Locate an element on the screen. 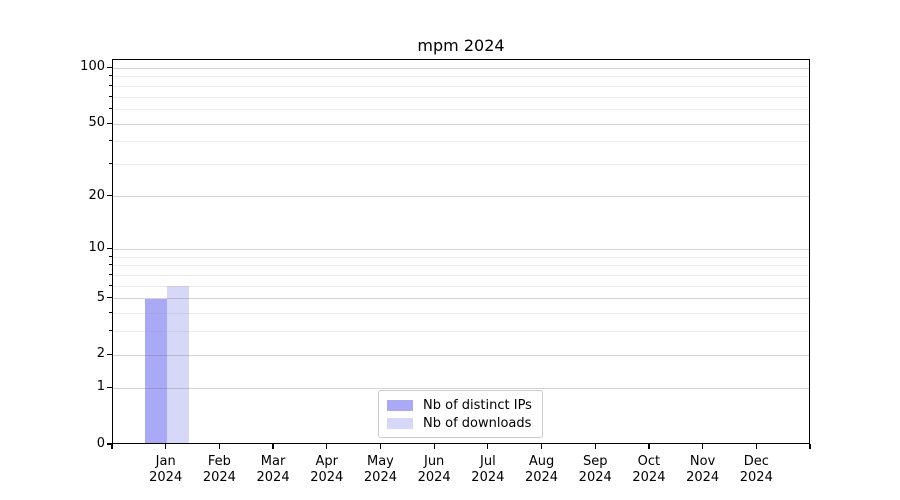  x-tick-label: Apr 2024 is located at coordinates (327, 469).